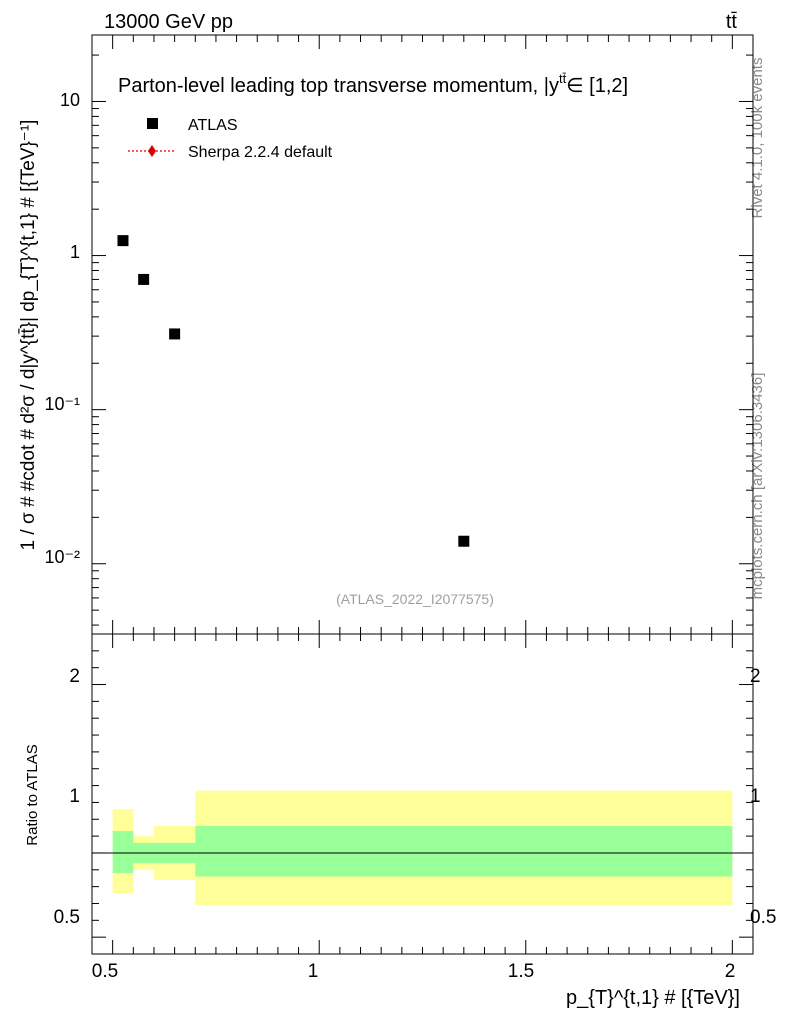 The image size is (786, 1024). I want to click on ratio-ytick-label: 2, so click(74, 676).